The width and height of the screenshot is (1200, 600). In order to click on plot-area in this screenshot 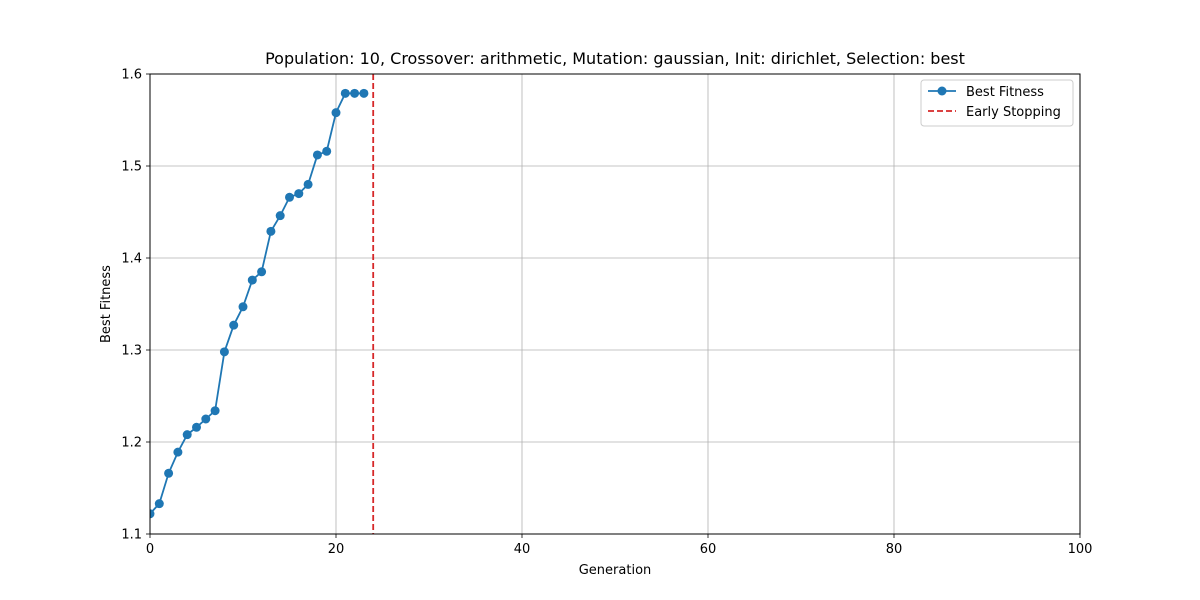, I will do `click(262, 304)`.